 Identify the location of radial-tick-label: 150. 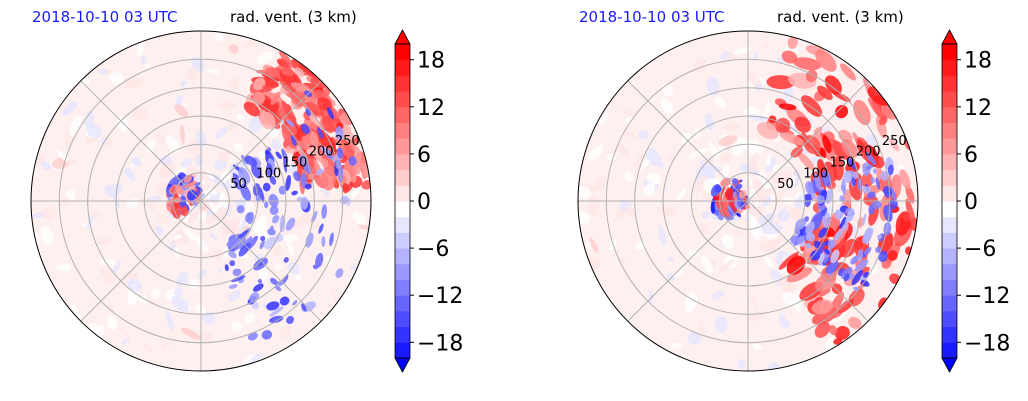
(295, 163).